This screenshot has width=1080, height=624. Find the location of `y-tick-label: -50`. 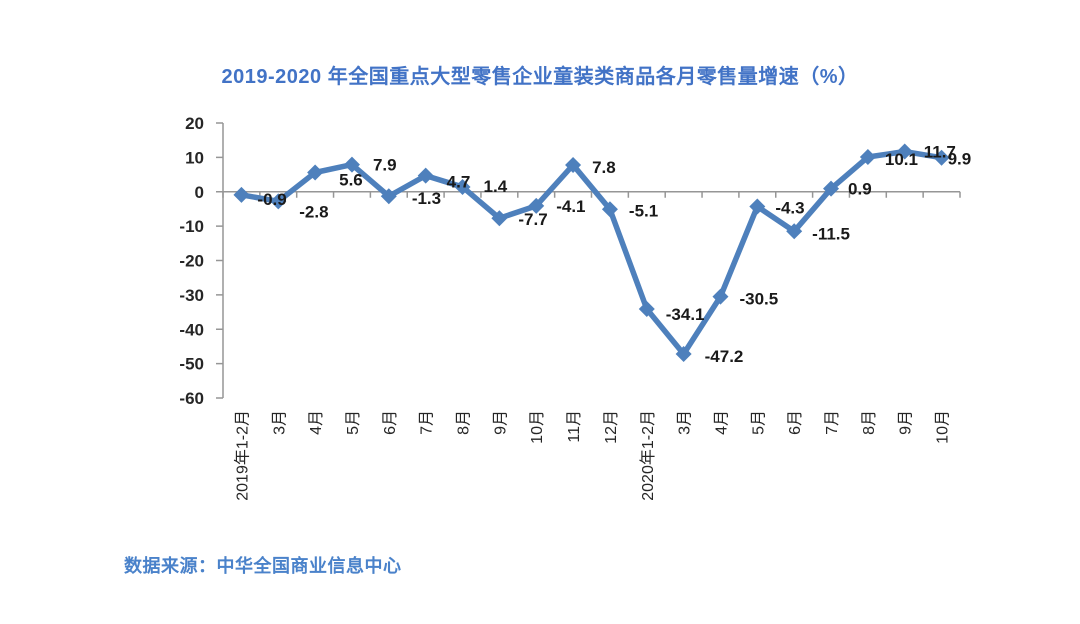

y-tick-label: -50 is located at coordinates (191, 364).